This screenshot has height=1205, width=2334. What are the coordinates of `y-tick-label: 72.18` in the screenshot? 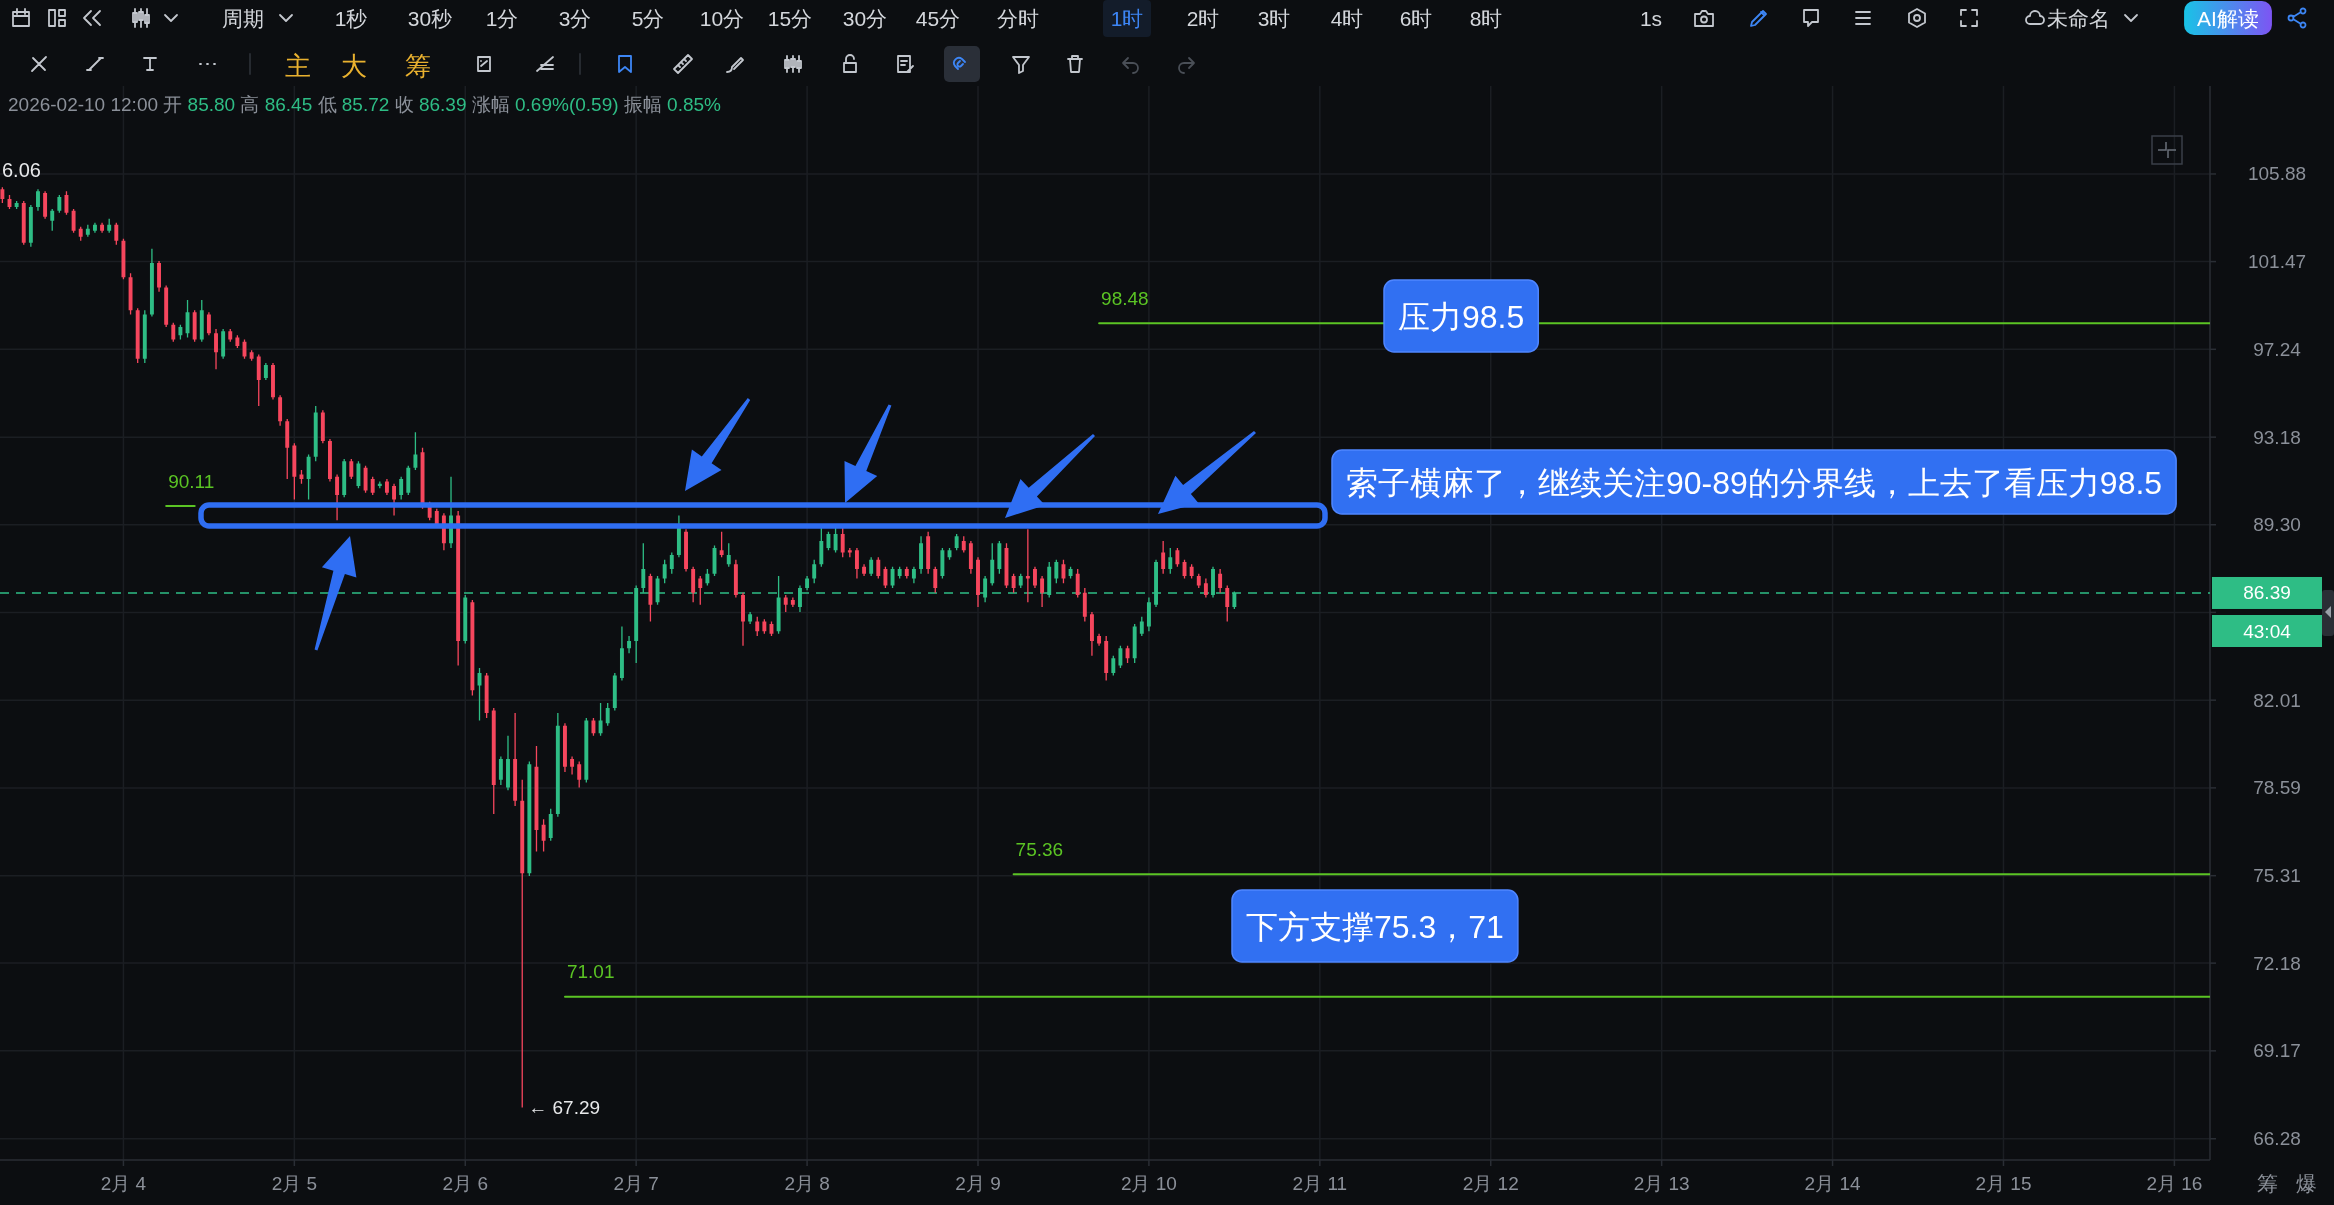 It's located at (2277, 963).